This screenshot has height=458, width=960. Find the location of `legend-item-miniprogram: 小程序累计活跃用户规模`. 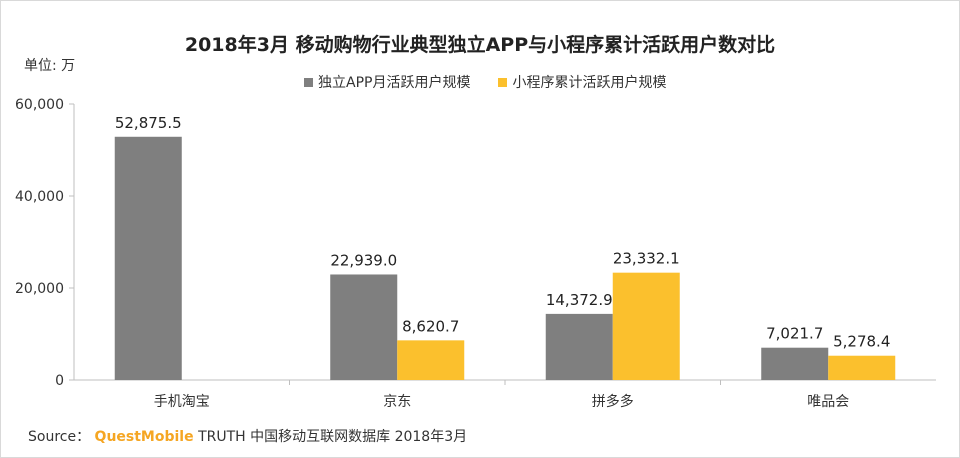

legend-item-miniprogram: 小程序累计活跃用户规模 is located at coordinates (582, 82).